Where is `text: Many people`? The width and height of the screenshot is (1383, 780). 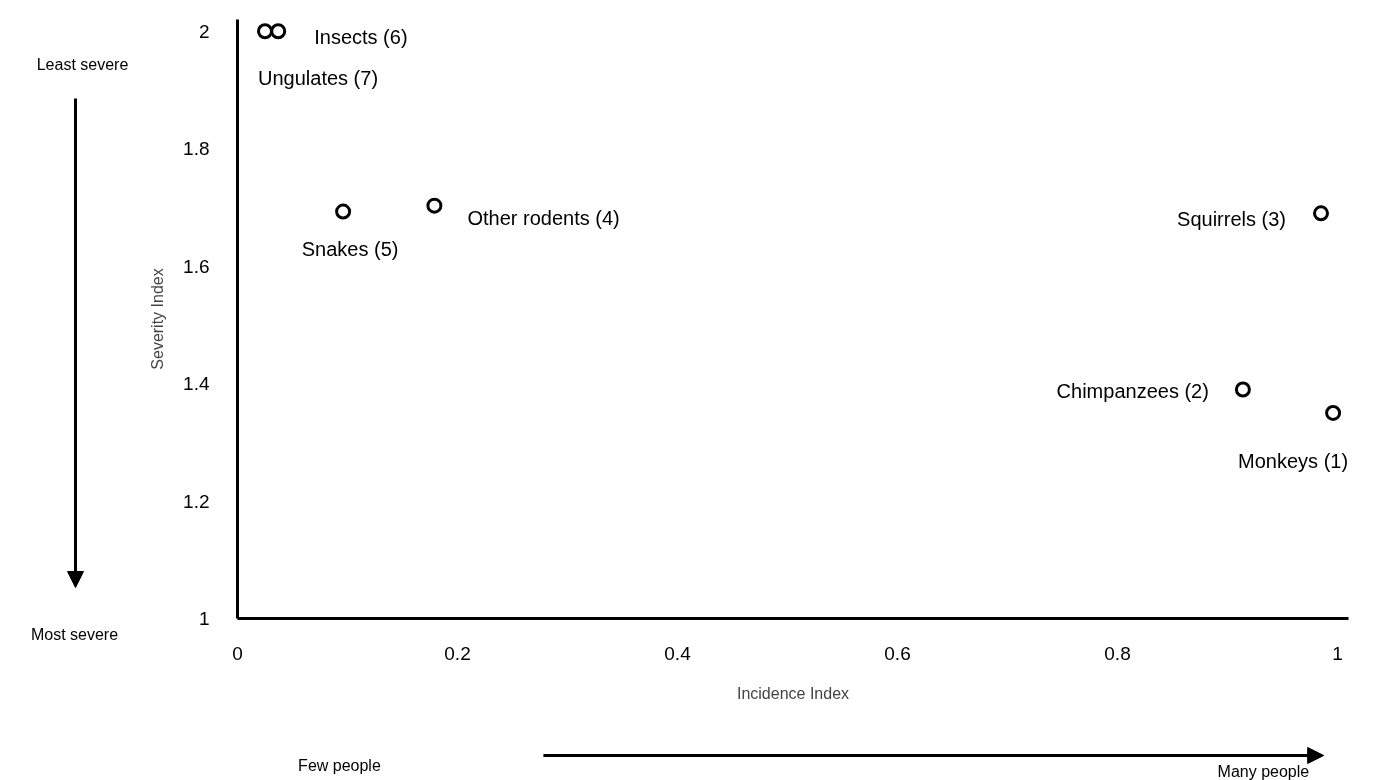
text: Many people is located at coordinates (1263, 771).